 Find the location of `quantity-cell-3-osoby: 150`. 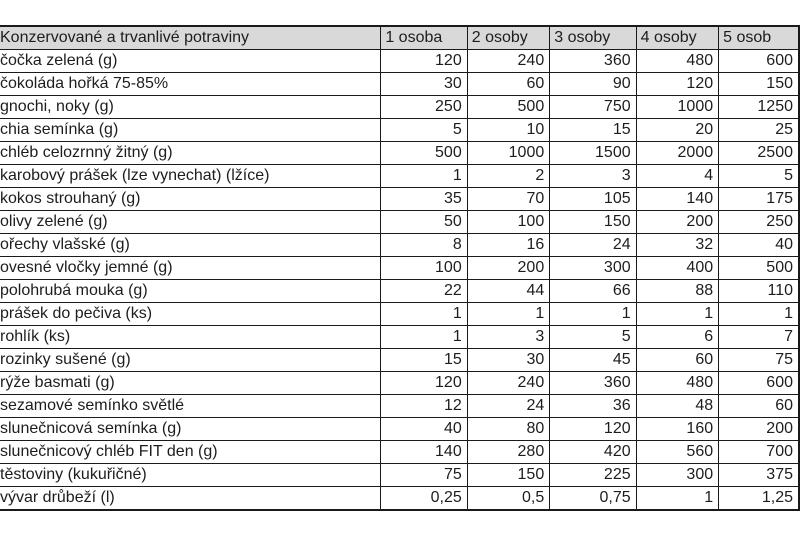

quantity-cell-3-osoby: 150 is located at coordinates (593, 222).